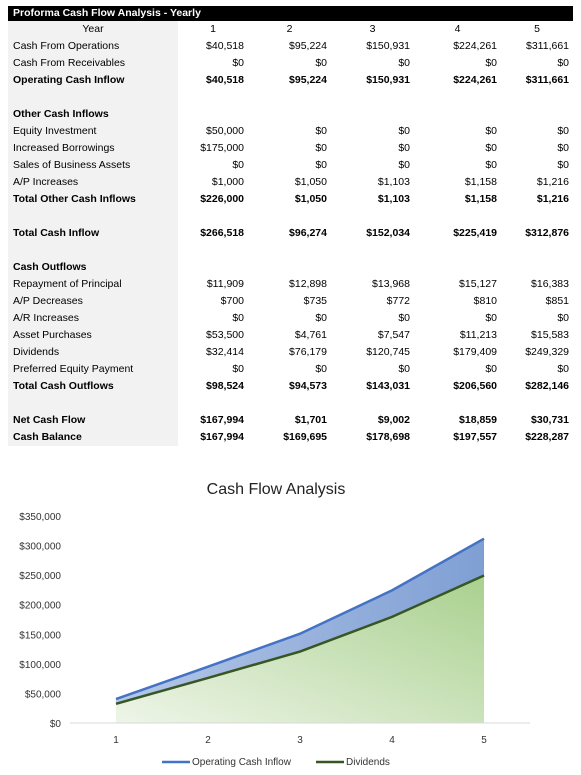 The image size is (581, 775). What do you see at coordinates (308, 284) in the screenshot?
I see `row-value: $12,898` at bounding box center [308, 284].